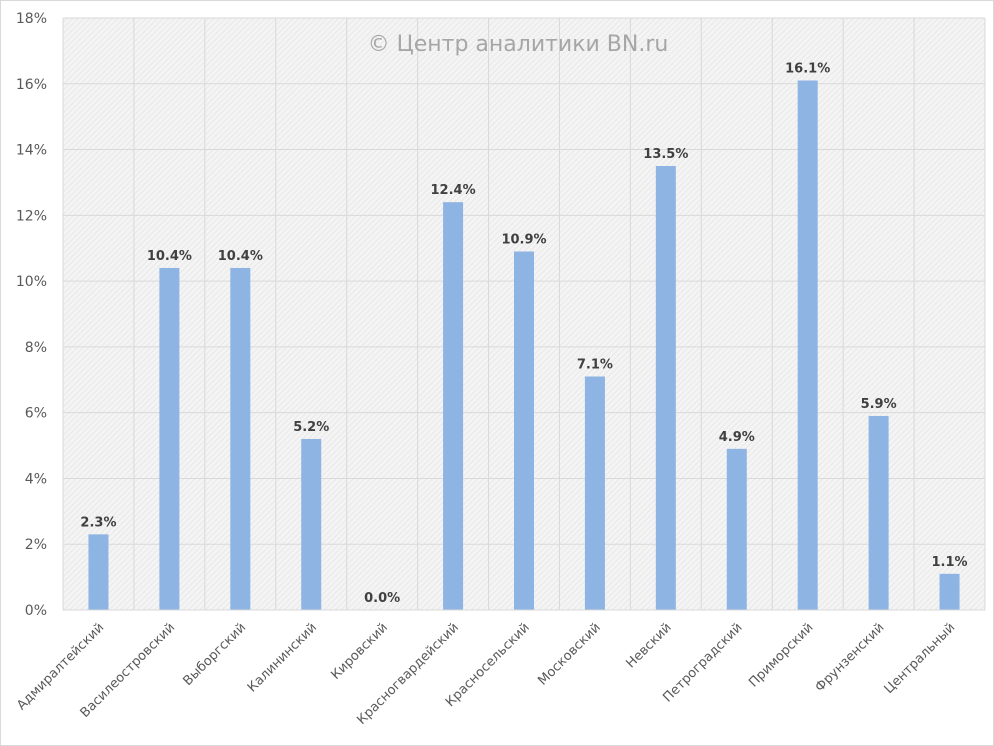 The width and height of the screenshot is (994, 746). What do you see at coordinates (36, 414) in the screenshot?
I see `y-tick-label: 6%` at bounding box center [36, 414].